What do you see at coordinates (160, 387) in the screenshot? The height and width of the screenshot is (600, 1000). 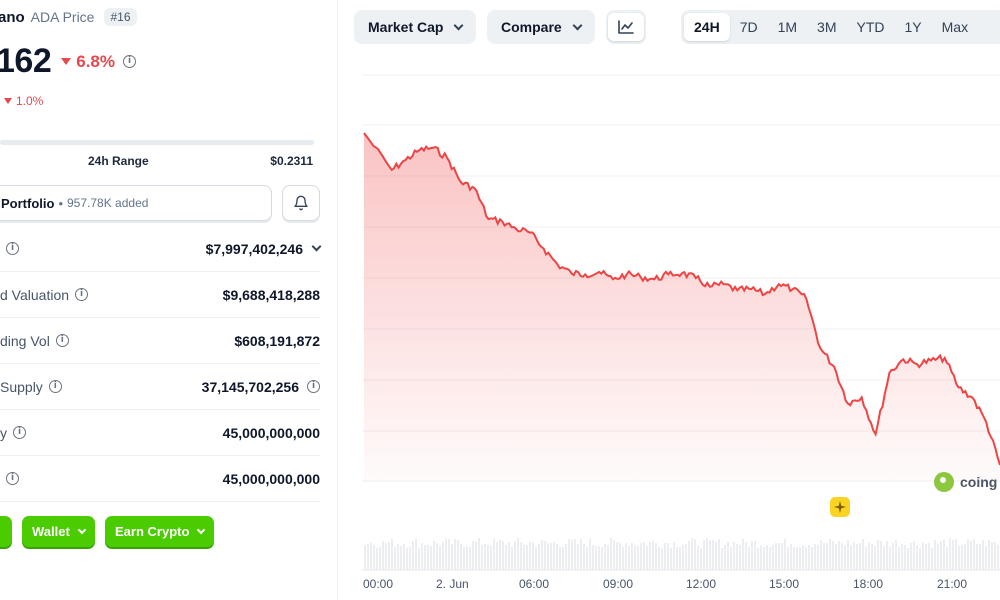 I see `stat-row: Supply i 37,145,702,256 i` at bounding box center [160, 387].